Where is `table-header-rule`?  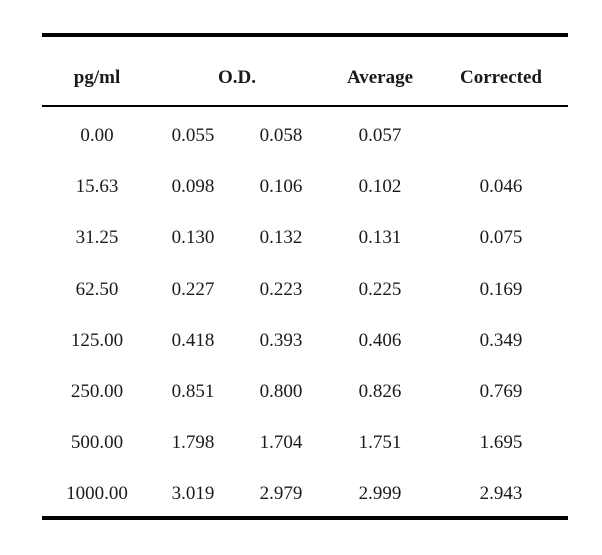 table-header-rule is located at coordinates (305, 106).